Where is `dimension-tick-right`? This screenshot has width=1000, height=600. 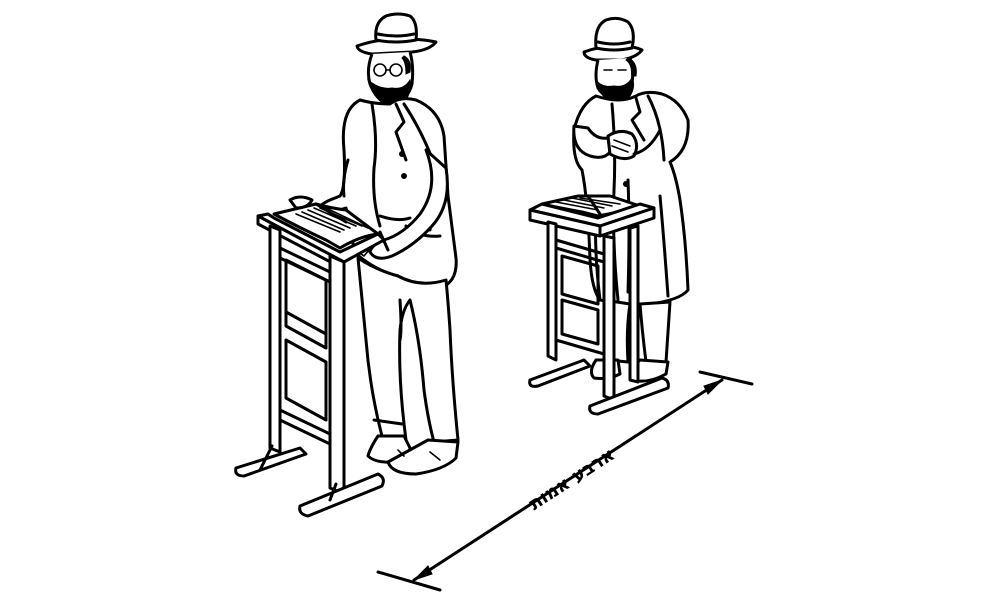
dimension-tick-right is located at coordinates (726, 378).